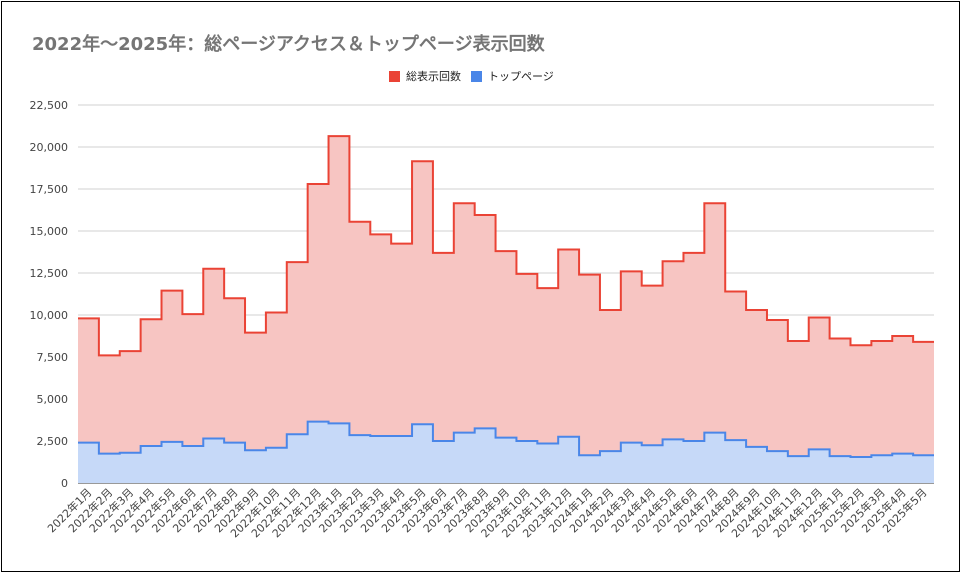 The width and height of the screenshot is (963, 575). I want to click on y-tick-label: 17,500, so click(49, 189).